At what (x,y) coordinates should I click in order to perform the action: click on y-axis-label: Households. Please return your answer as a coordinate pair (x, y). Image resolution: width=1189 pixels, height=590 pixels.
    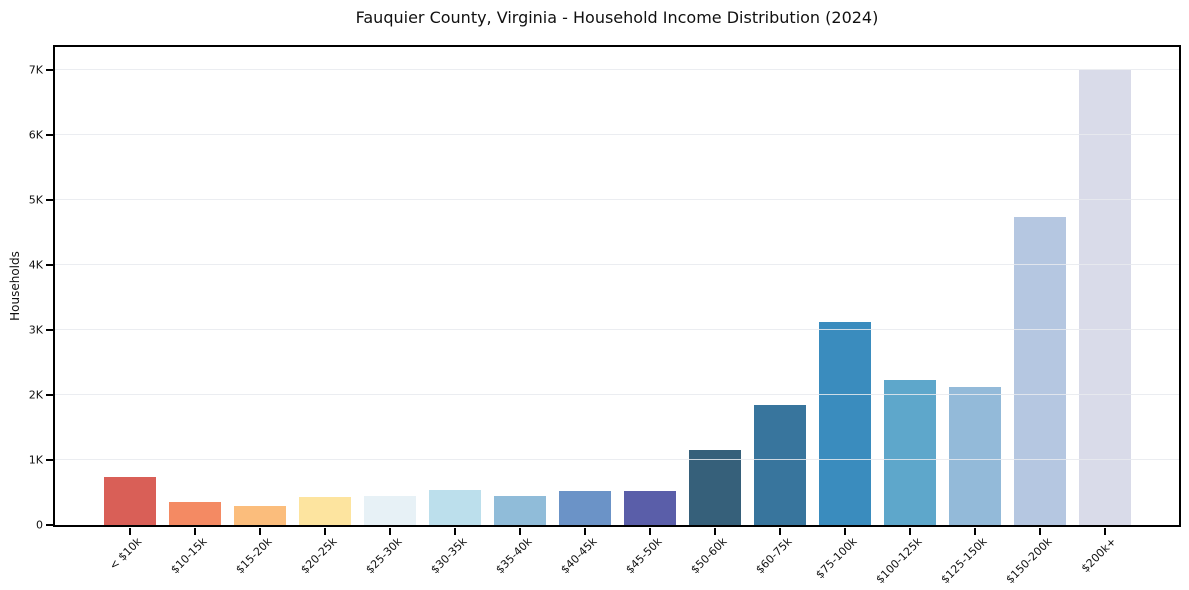
    Looking at the image, I should click on (15, 286).